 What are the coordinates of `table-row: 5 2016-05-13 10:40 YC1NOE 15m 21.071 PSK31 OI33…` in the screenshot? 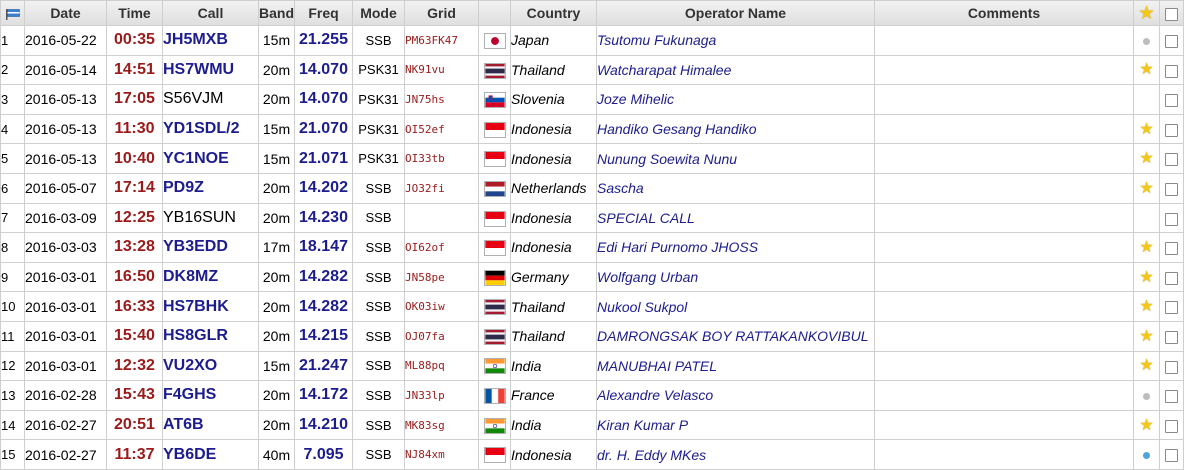 It's located at (592, 158).